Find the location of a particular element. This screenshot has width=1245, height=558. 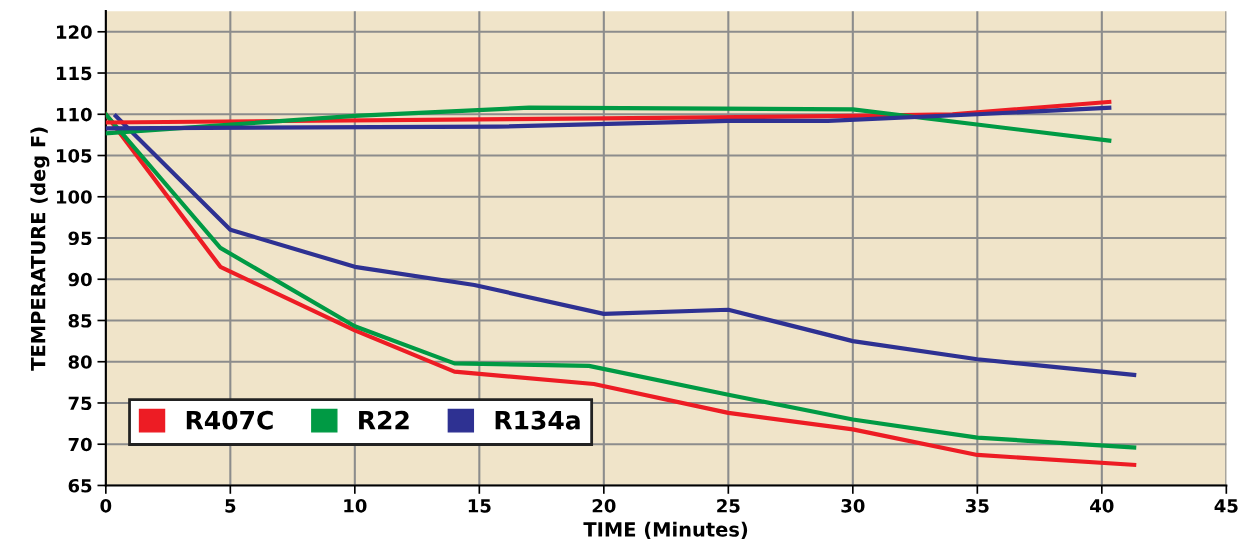

legend-label: R22 is located at coordinates (384, 420).